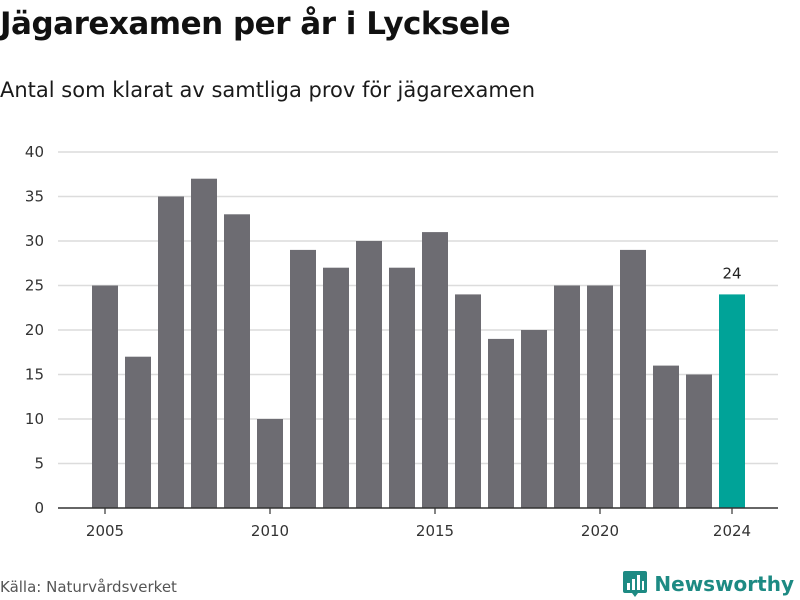 The height and width of the screenshot is (600, 800). What do you see at coordinates (34, 419) in the screenshot?
I see `y-tick-label: 10` at bounding box center [34, 419].